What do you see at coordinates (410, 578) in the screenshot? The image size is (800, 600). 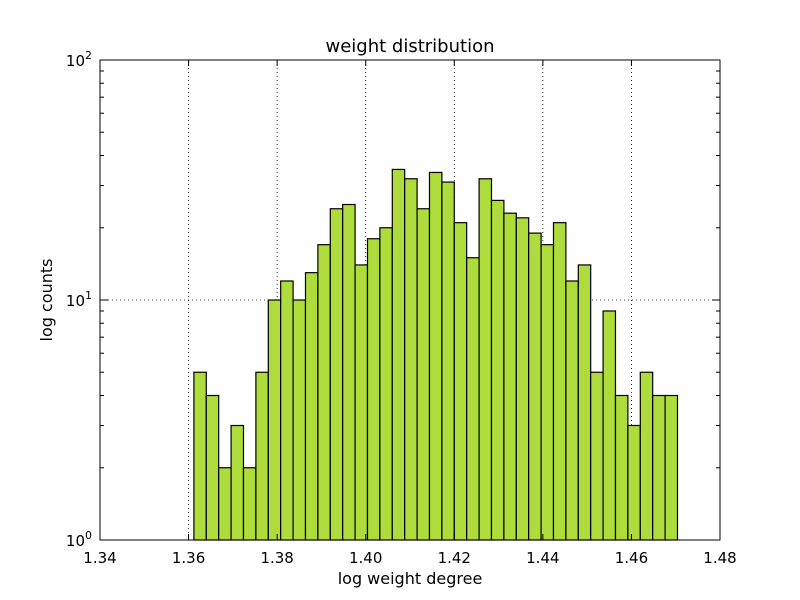 I see `x-axis-title: log weight degree` at bounding box center [410, 578].